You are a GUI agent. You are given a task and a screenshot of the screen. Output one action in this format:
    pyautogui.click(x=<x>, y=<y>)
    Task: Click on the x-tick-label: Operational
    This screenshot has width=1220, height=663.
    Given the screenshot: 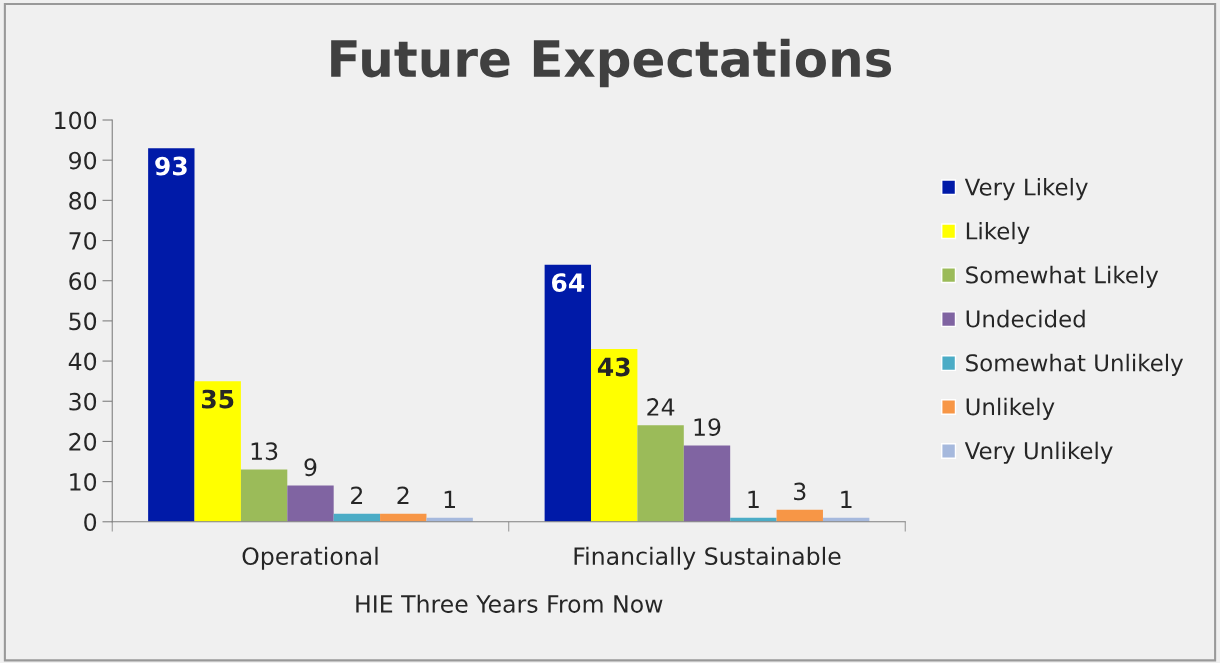 What is the action you would take?
    pyautogui.click(x=310, y=558)
    